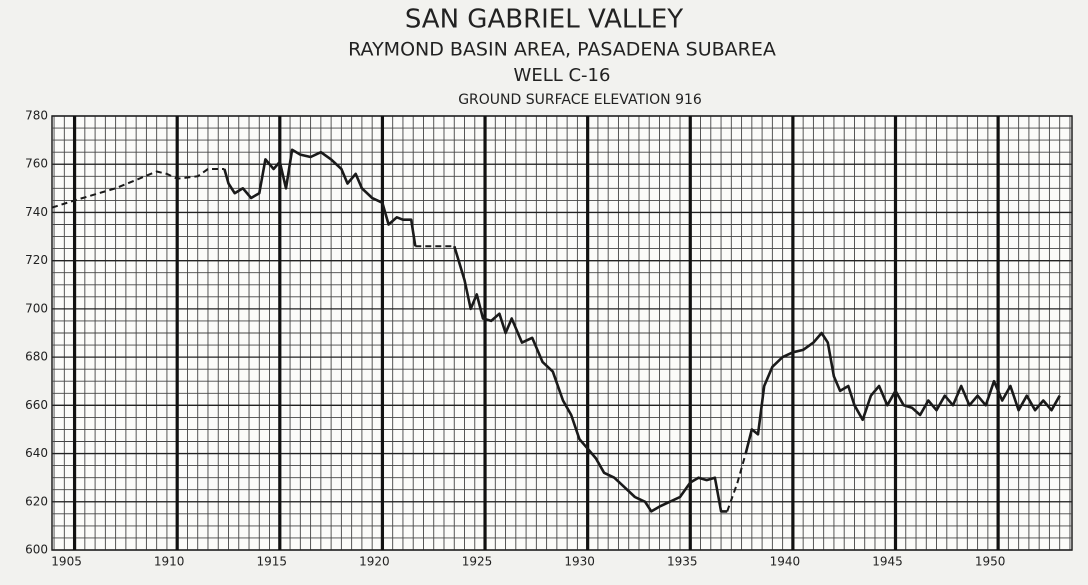  Describe the element at coordinates (36, 453) in the screenshot. I see `y-tick-label: 640` at that location.